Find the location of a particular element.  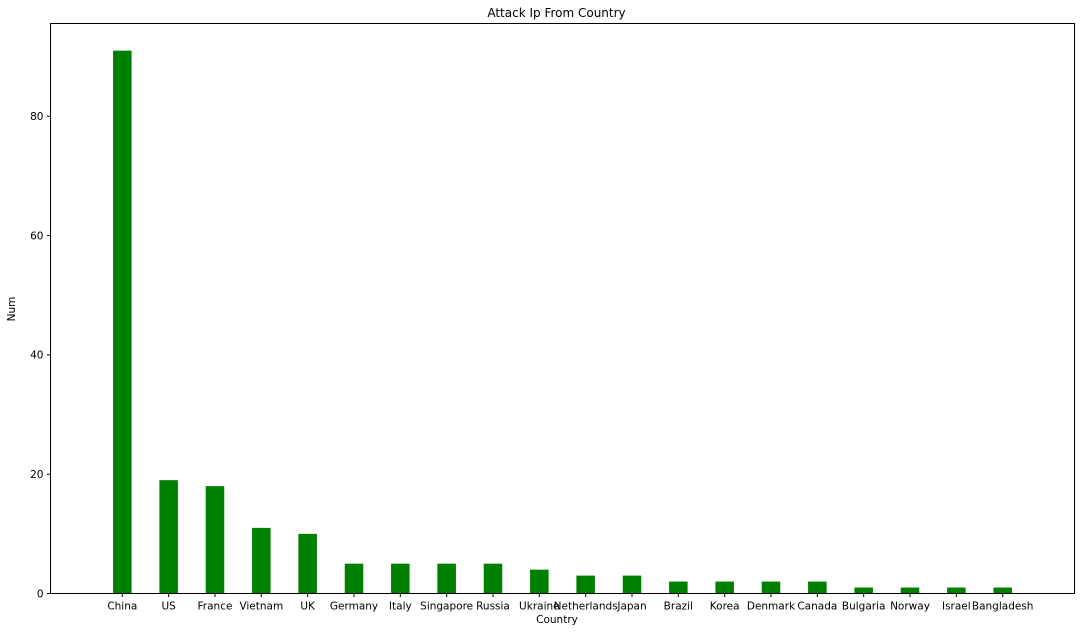

bar-brazil is located at coordinates (678, 587).